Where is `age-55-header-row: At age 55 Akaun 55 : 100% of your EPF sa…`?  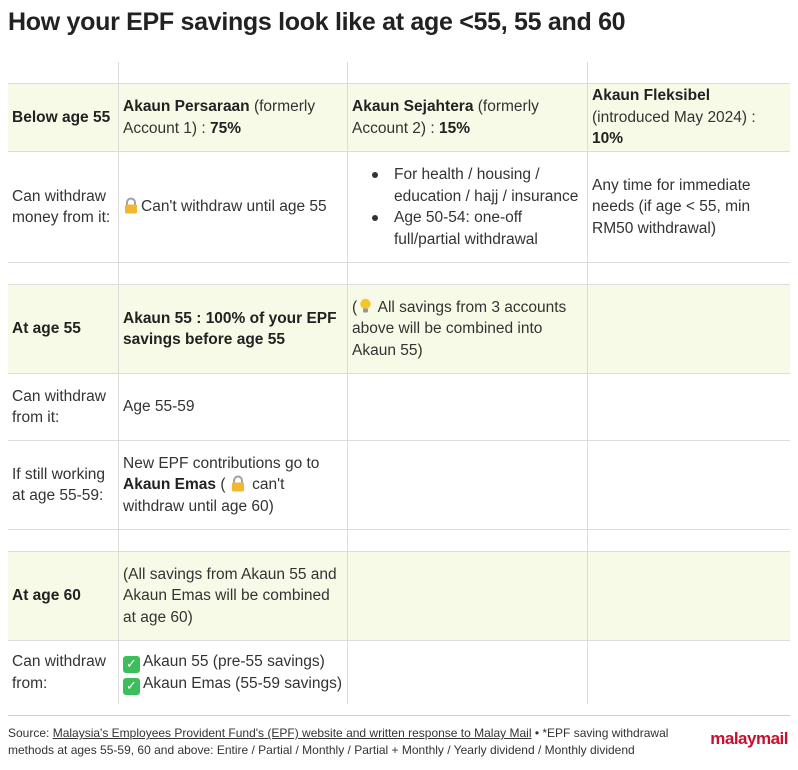
age-55-header-row: At age 55 Akaun 55 : 100% of your EPF sa… is located at coordinates (399, 329).